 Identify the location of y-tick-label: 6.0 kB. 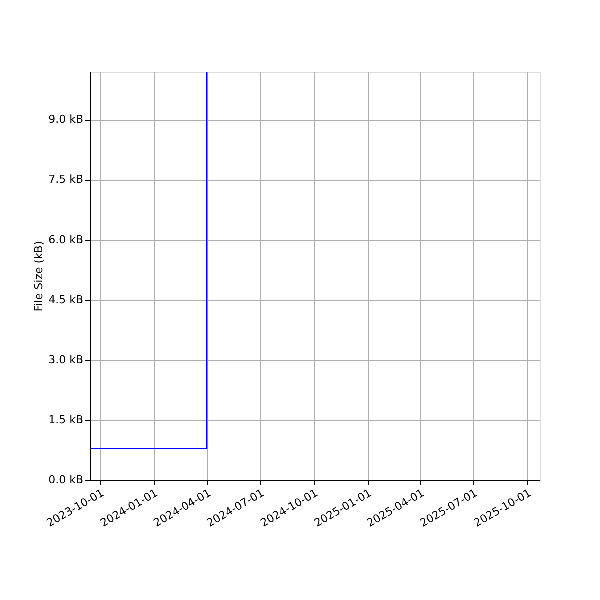
(66, 239).